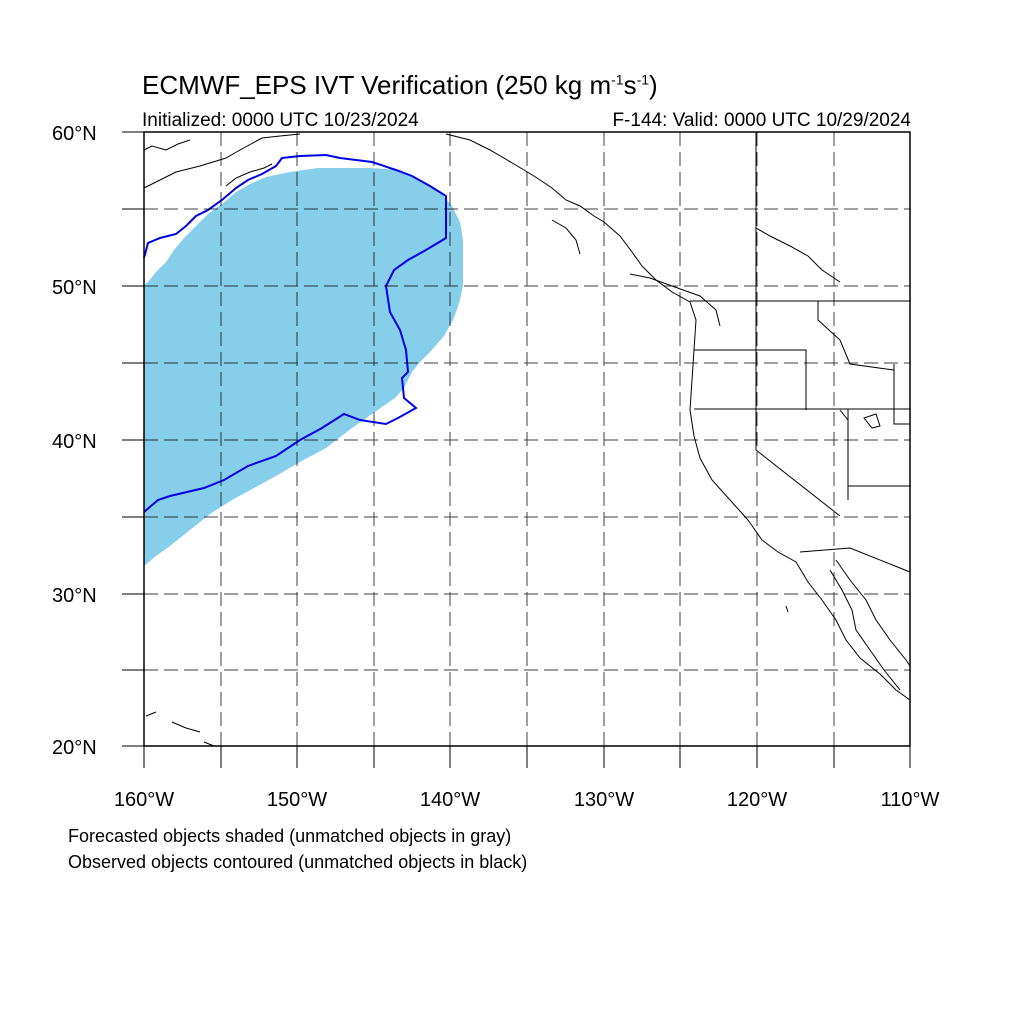 This screenshot has height=1024, width=1024. What do you see at coordinates (74, 442) in the screenshot?
I see `lat-label-40: 40°N` at bounding box center [74, 442].